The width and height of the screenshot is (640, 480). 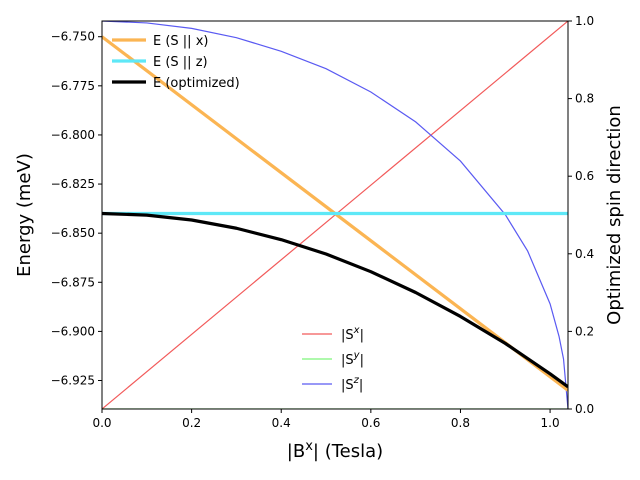 I want to click on y-right-tick-label: 0.8, so click(x=584, y=99).